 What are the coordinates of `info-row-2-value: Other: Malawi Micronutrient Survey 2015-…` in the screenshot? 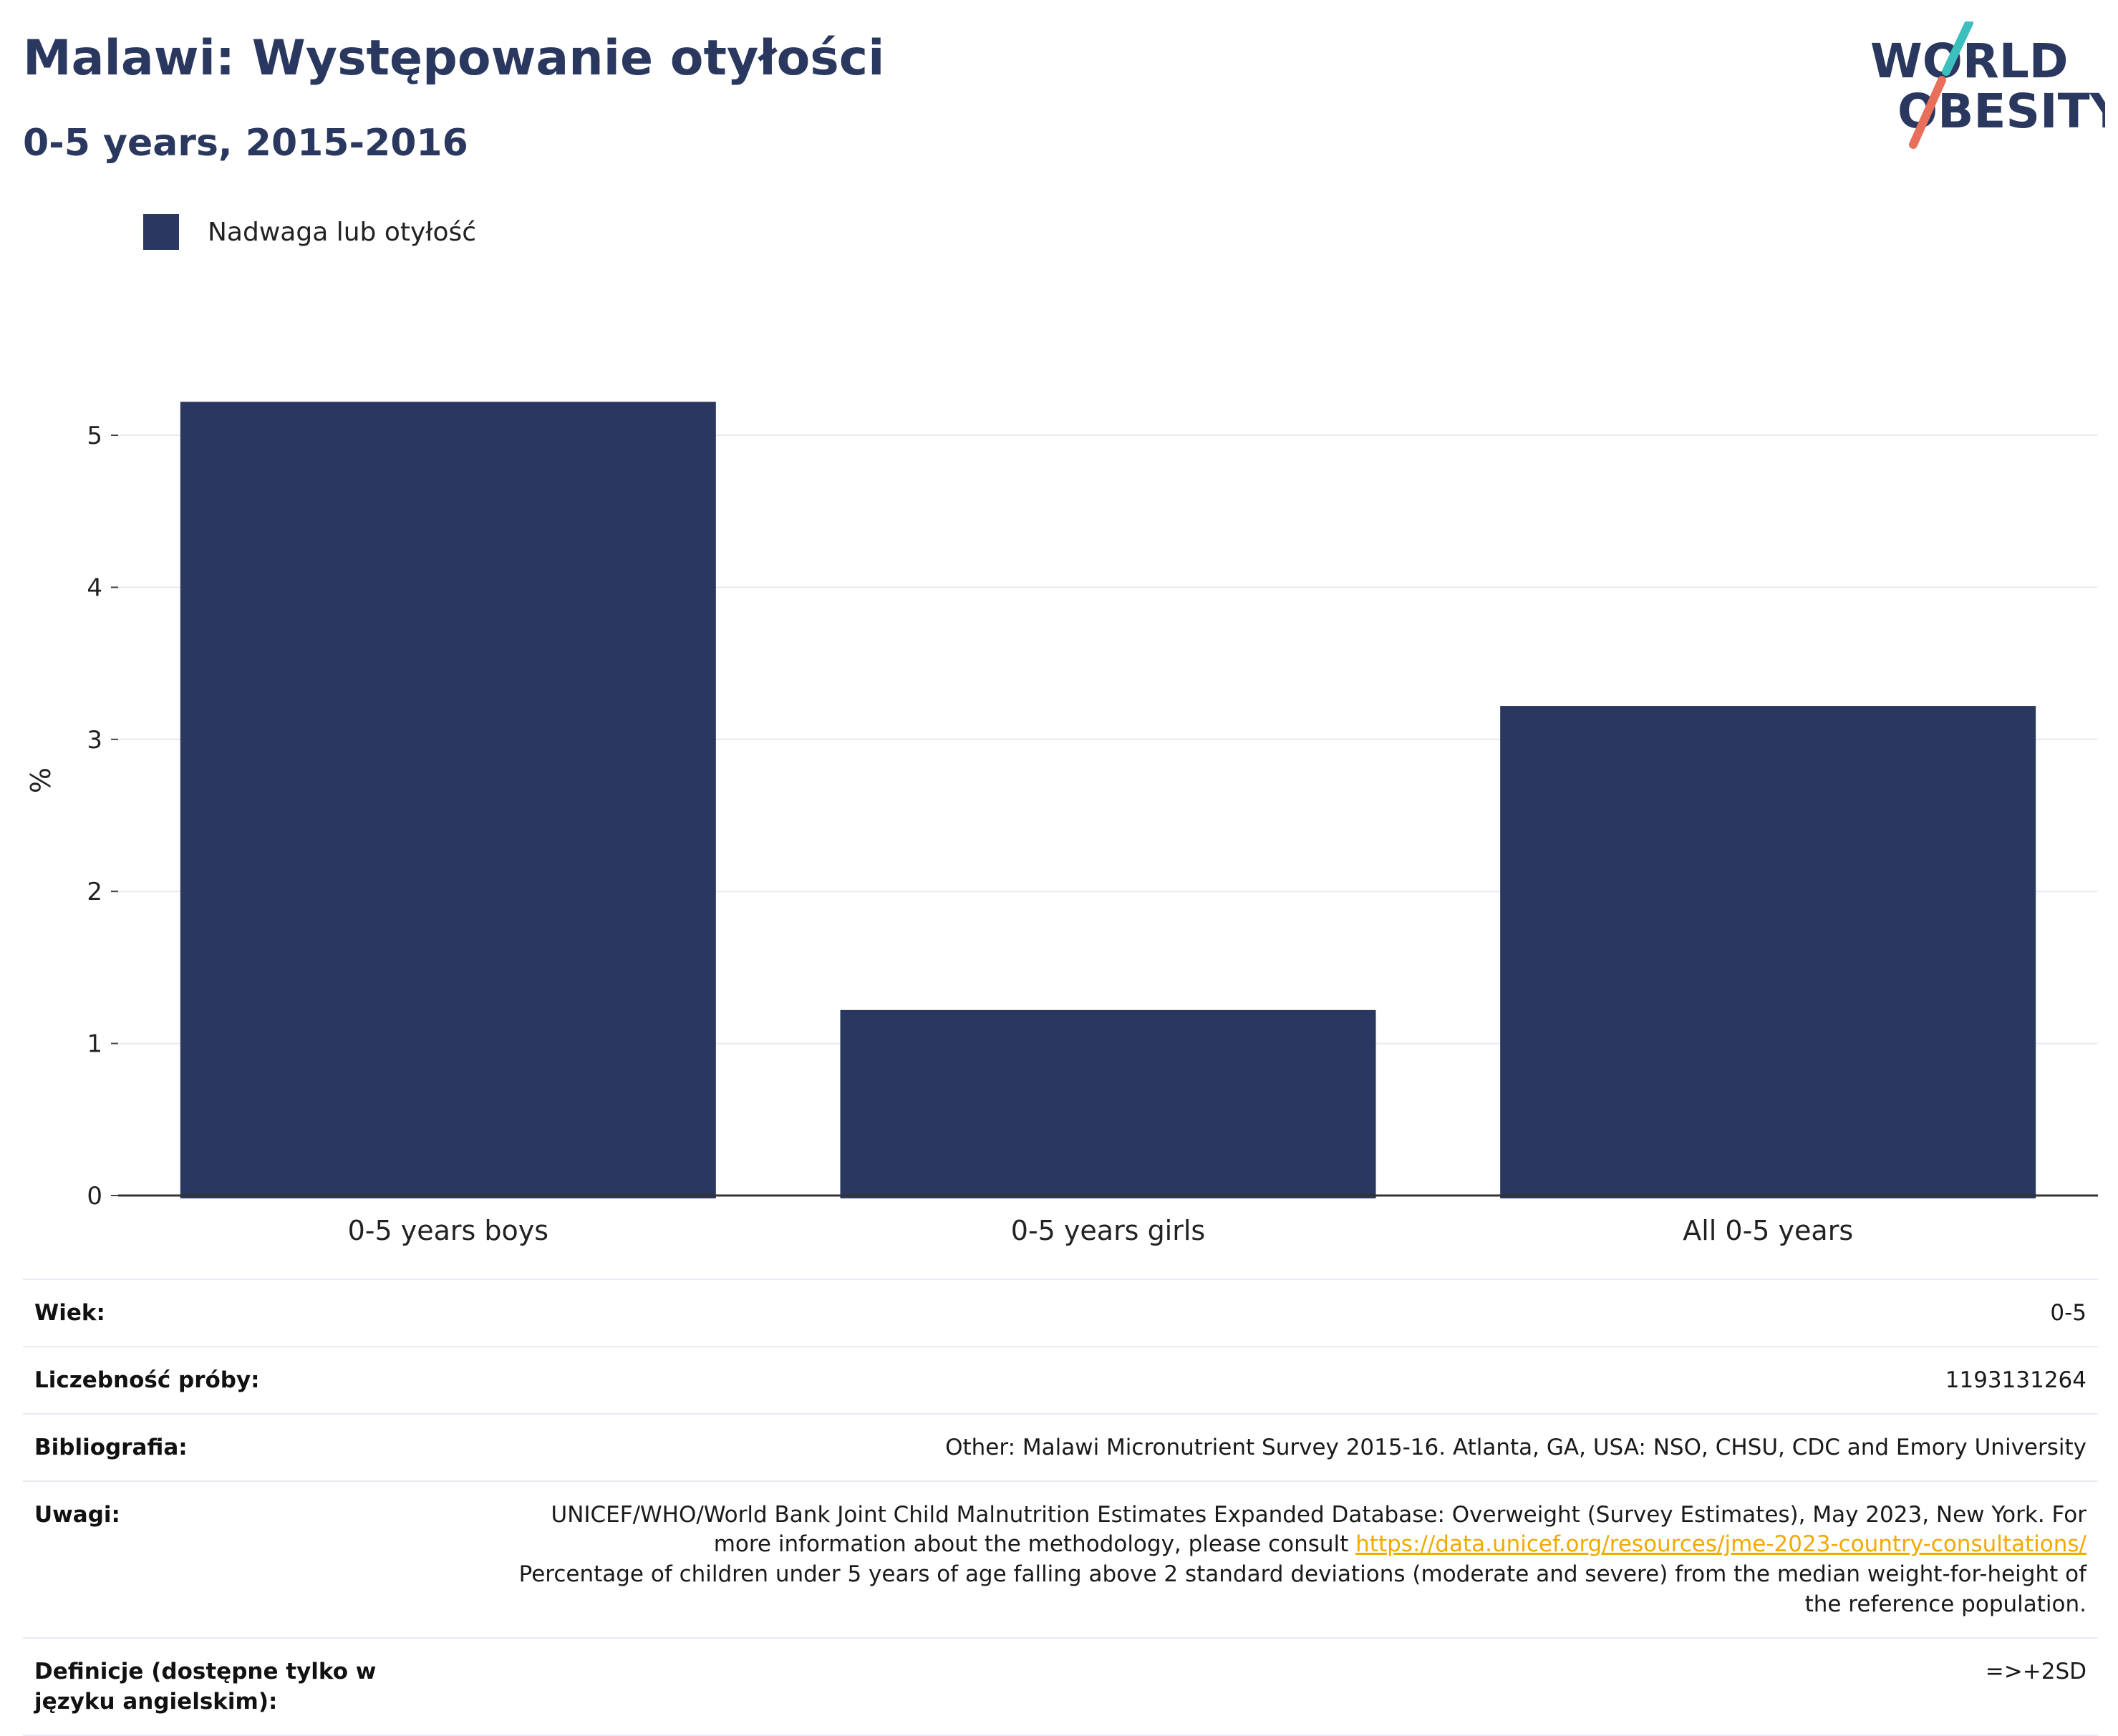 It's located at (1515, 1447).